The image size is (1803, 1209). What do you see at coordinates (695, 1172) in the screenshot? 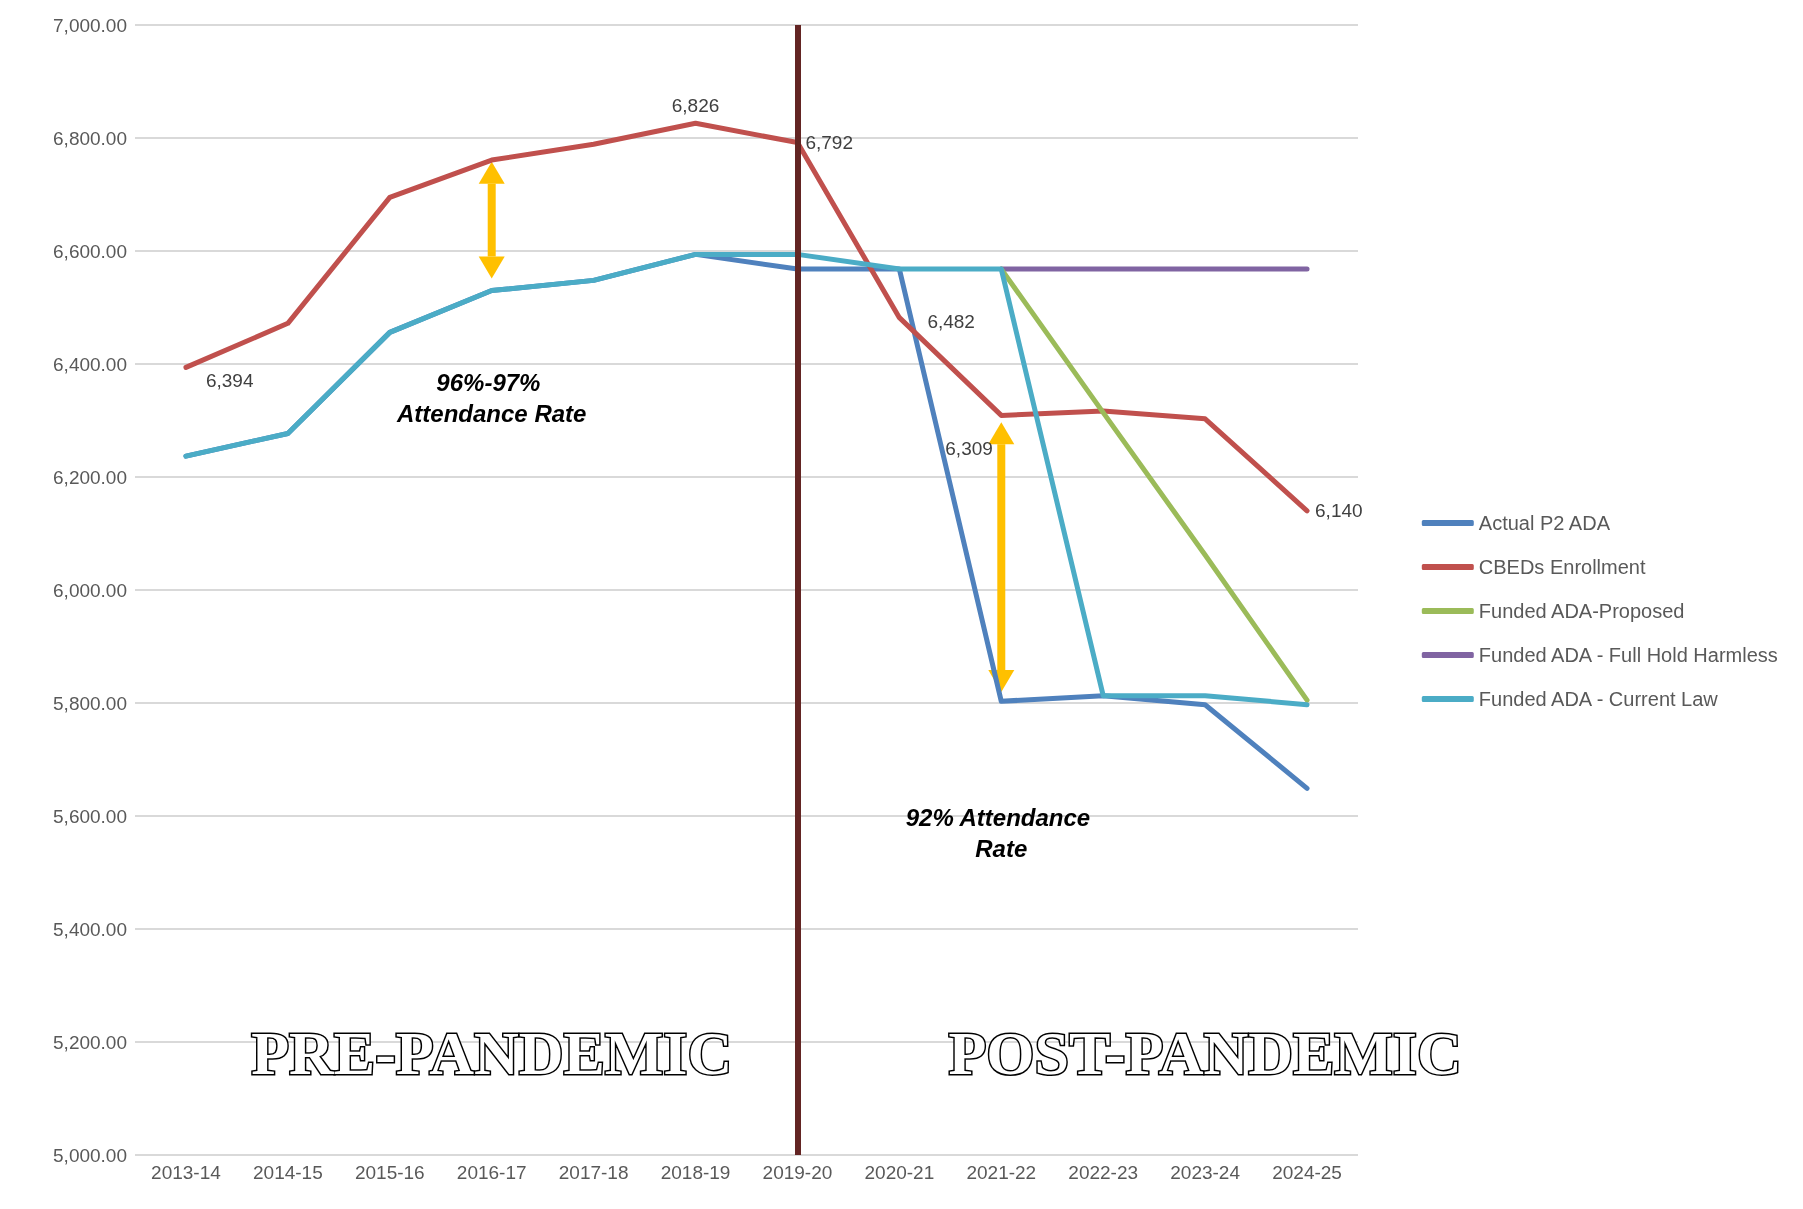
I see `x-tick-label: 2018-19` at bounding box center [695, 1172].